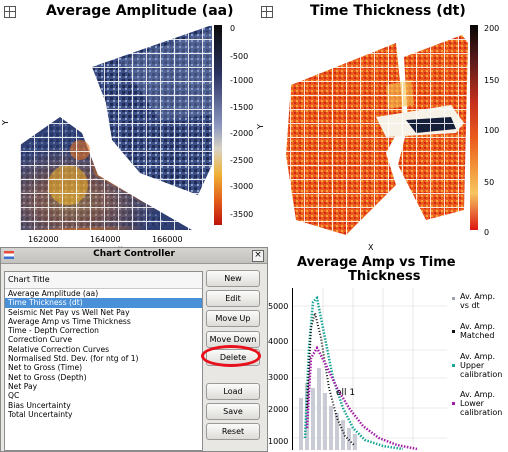 The image size is (508, 452). Describe the element at coordinates (474, 127) in the screenshot. I see `thickness-colorbar` at that location.